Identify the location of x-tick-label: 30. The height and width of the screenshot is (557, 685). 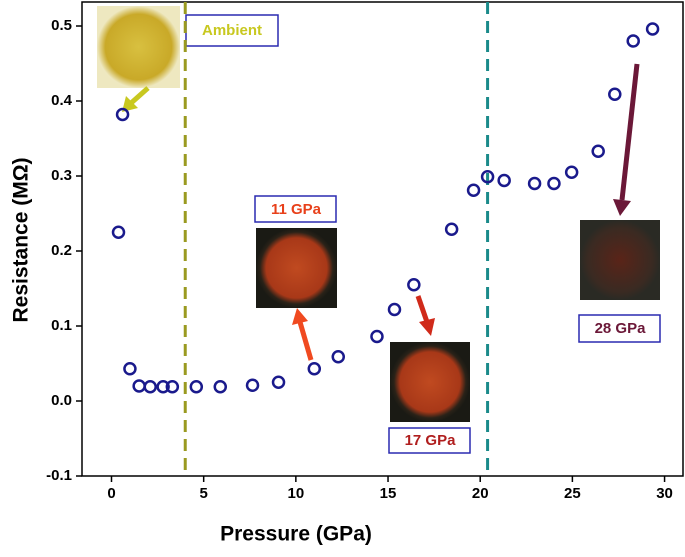
(664, 493).